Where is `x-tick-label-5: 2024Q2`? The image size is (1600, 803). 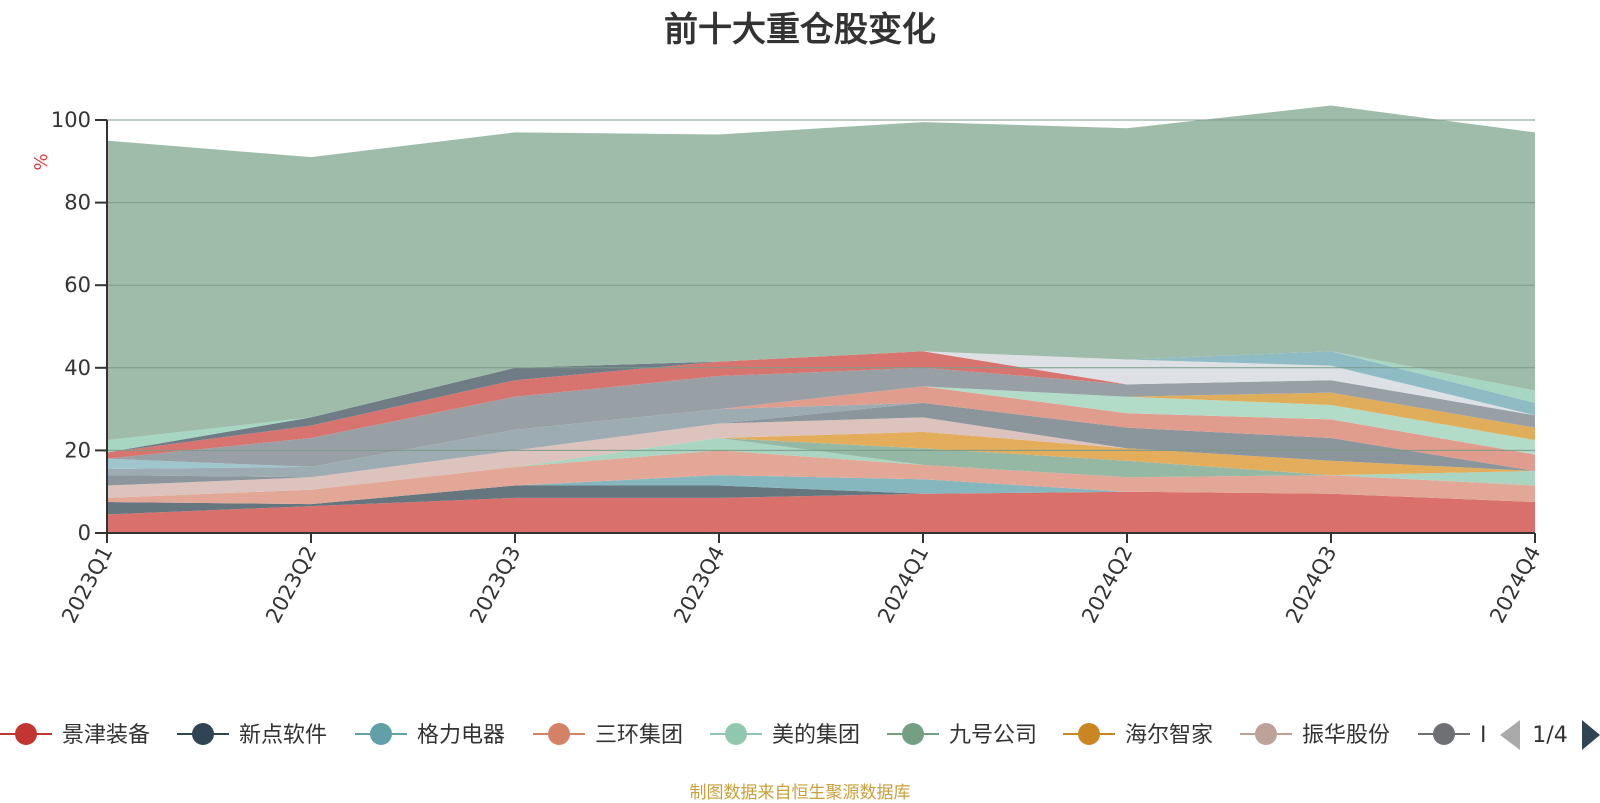 x-tick-label-5: 2024Q2 is located at coordinates (1107, 584).